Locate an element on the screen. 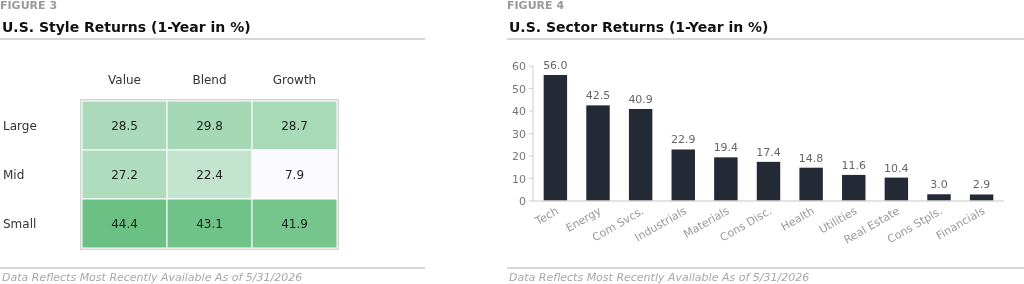  caption: FIGURE 4 is located at coordinates (536, 6).